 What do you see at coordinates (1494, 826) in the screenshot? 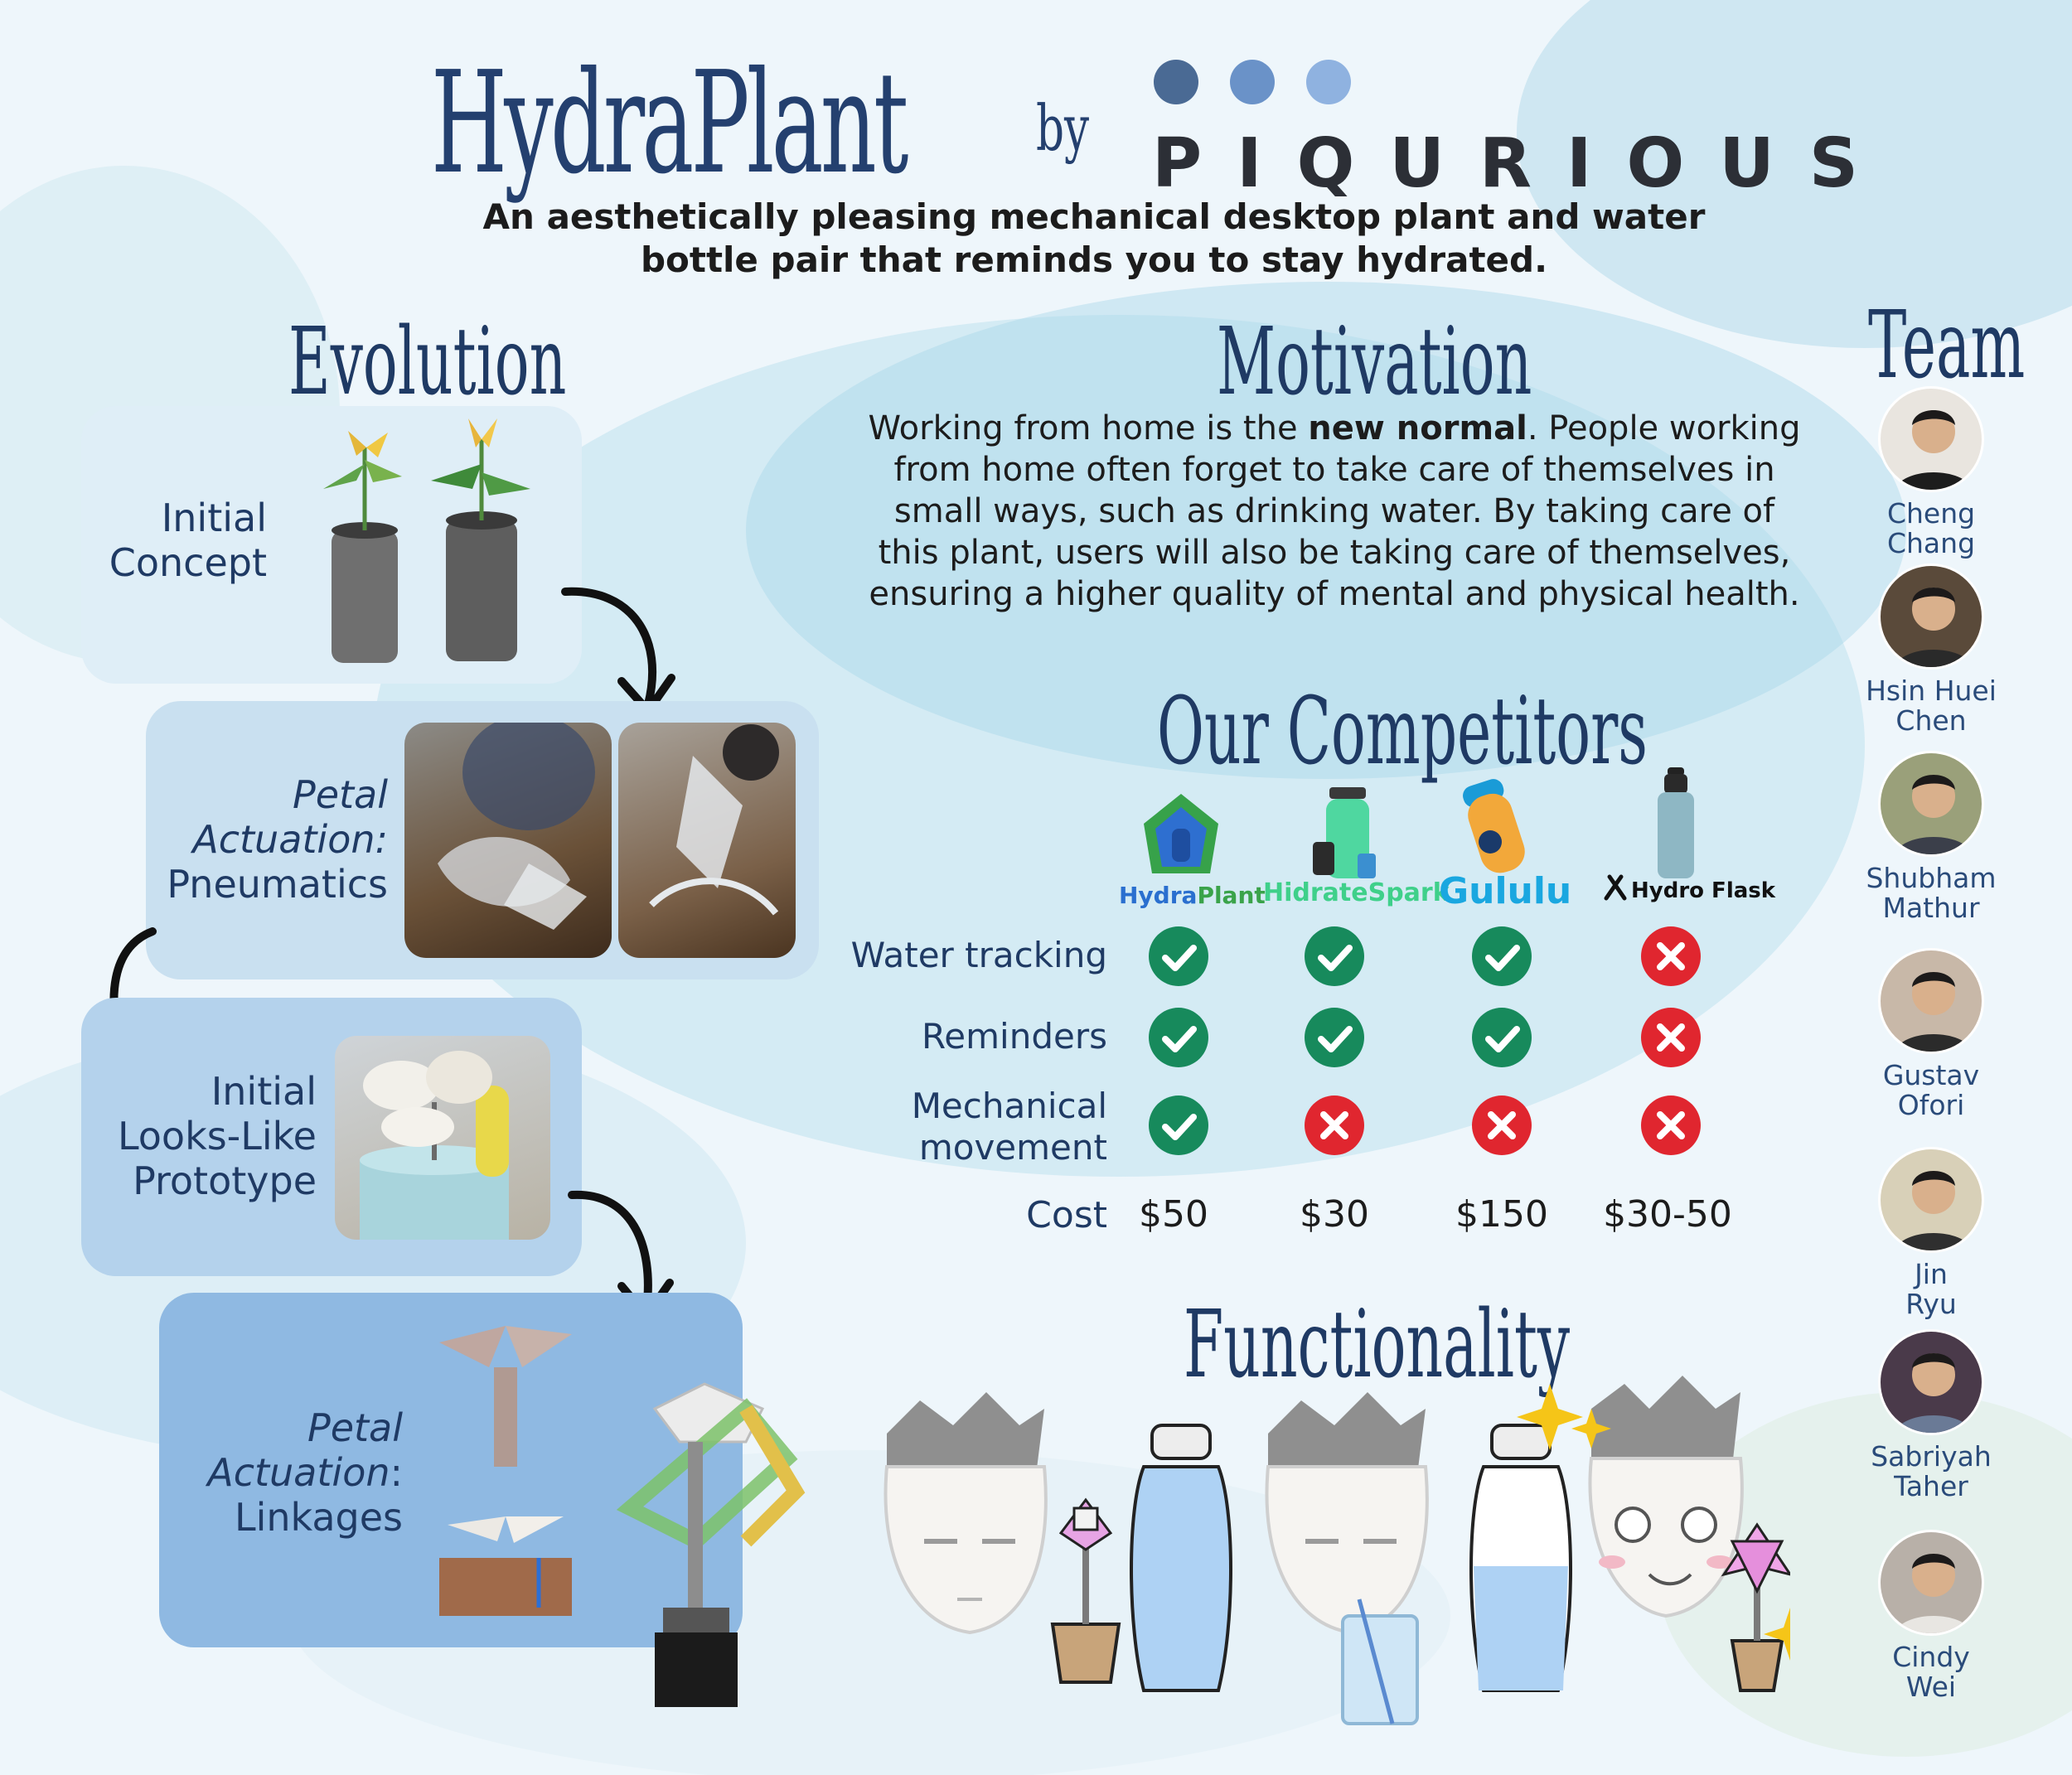
I see `gululu-bottle-icon` at bounding box center [1494, 826].